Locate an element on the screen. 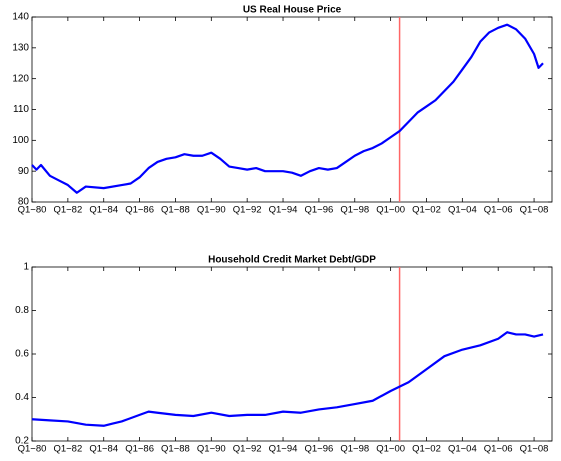 The image size is (561, 461). y-tick-label: 130 is located at coordinates (20, 47).